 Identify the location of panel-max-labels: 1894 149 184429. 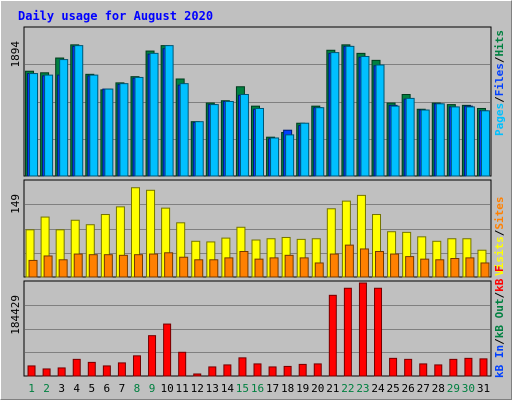
(15, 188).